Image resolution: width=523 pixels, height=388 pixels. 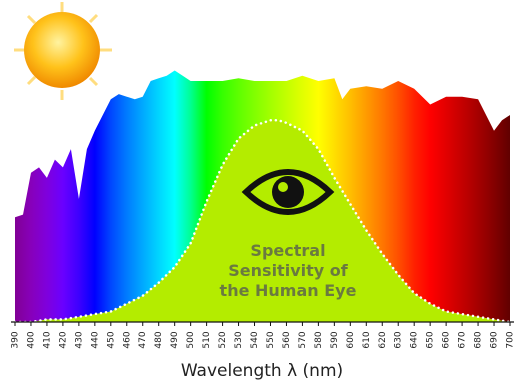 What do you see at coordinates (175, 339) in the screenshot?
I see `x-tick-label: 490` at bounding box center [175, 339].